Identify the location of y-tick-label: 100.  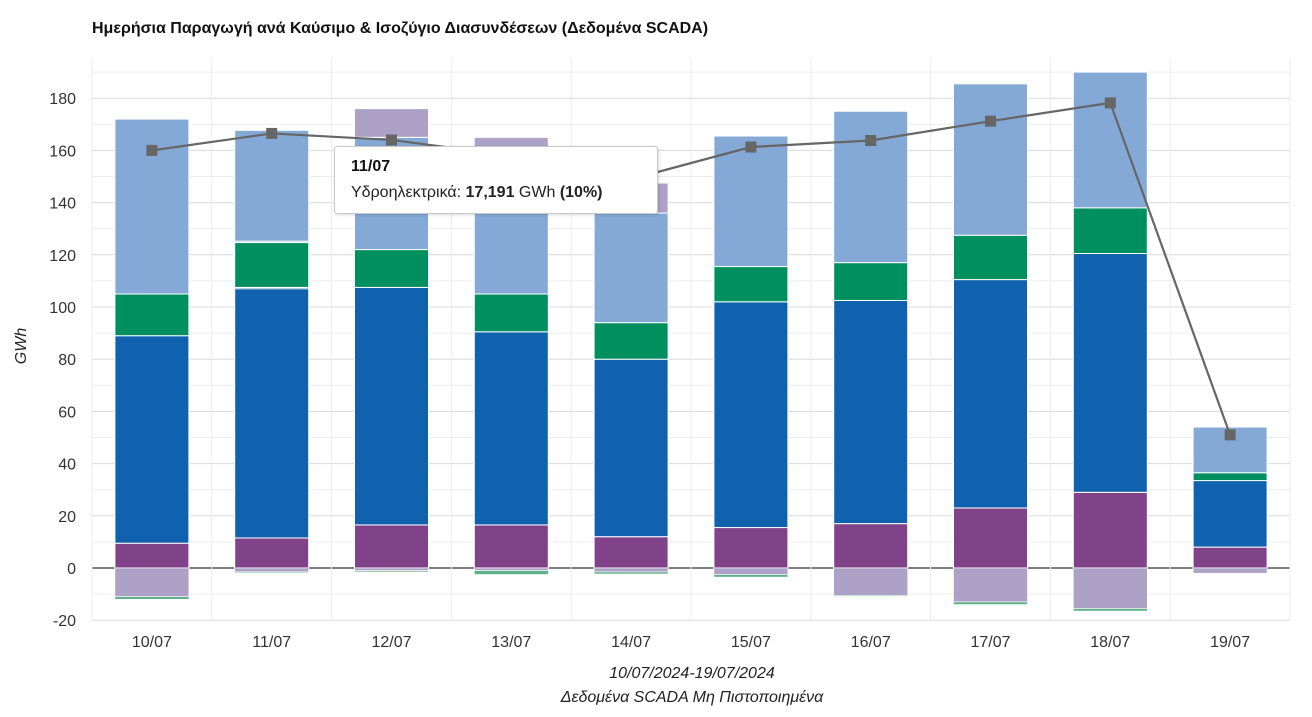
(62, 308).